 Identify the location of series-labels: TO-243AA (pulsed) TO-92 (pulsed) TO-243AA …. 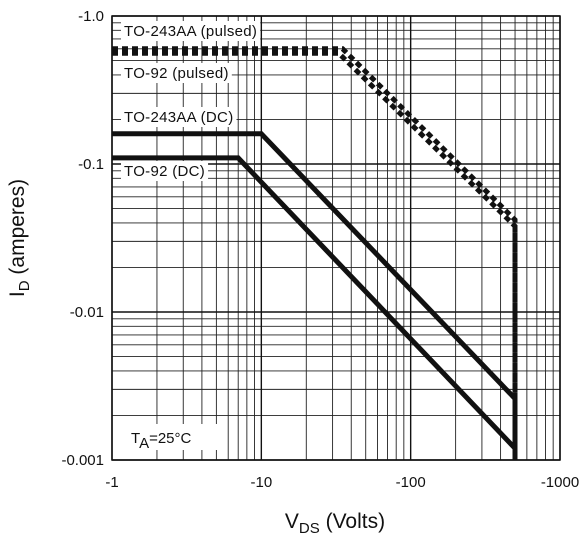
(191, 101).